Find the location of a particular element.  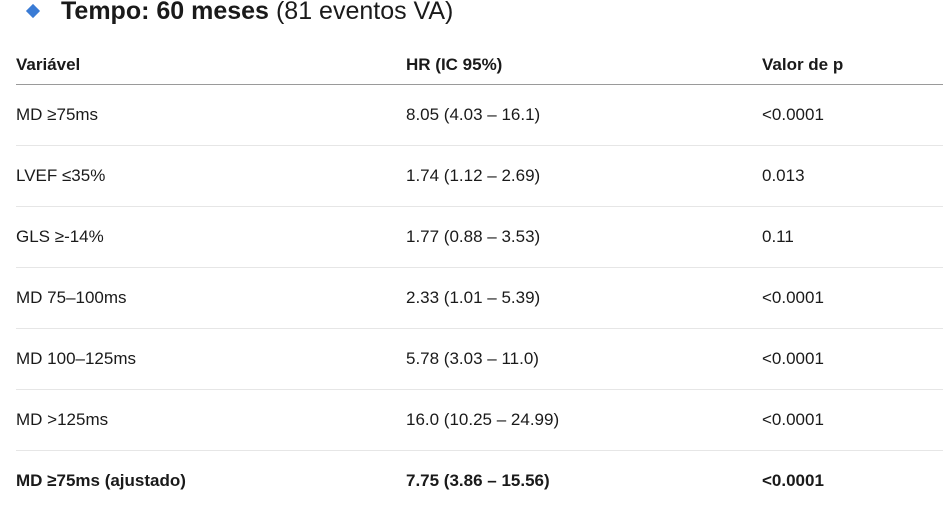

section-heading: Tempo: 60 meses (81 eventos VA) is located at coordinates (240, 14).